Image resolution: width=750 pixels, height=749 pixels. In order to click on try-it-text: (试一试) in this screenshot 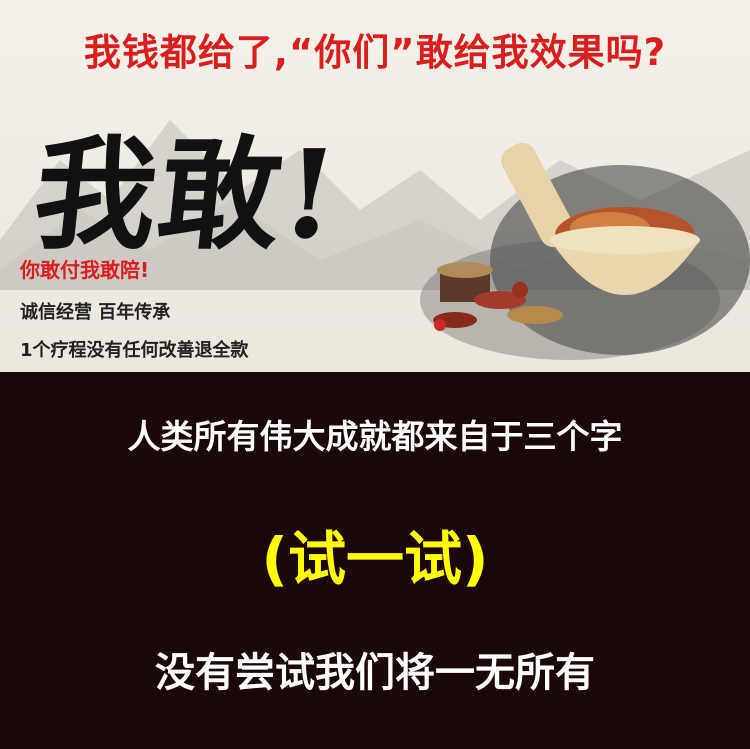, I will do `click(375, 559)`.